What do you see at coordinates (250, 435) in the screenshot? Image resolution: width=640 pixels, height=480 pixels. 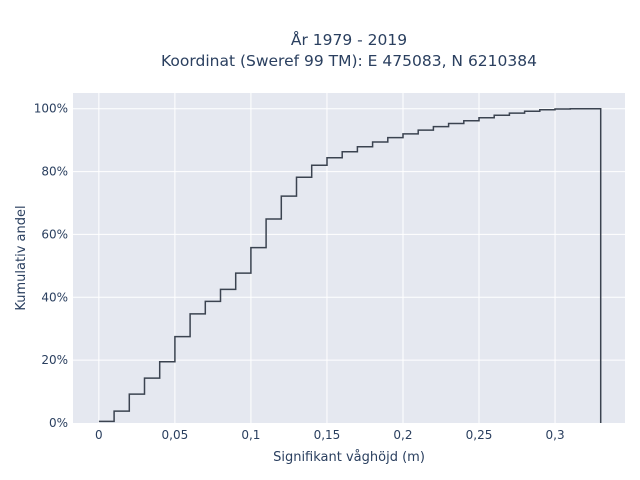 I see `x-tick-label: 0,1` at bounding box center [250, 435].